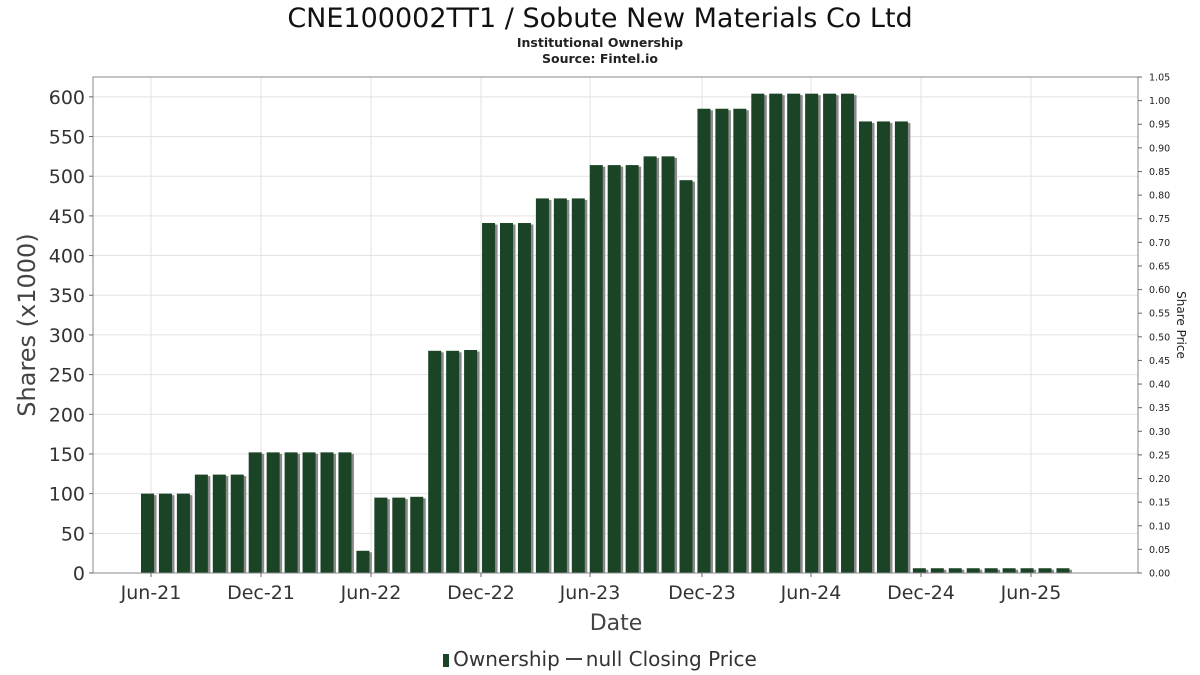  I want to click on y2-tick-label: 0.05, so click(1159, 550).